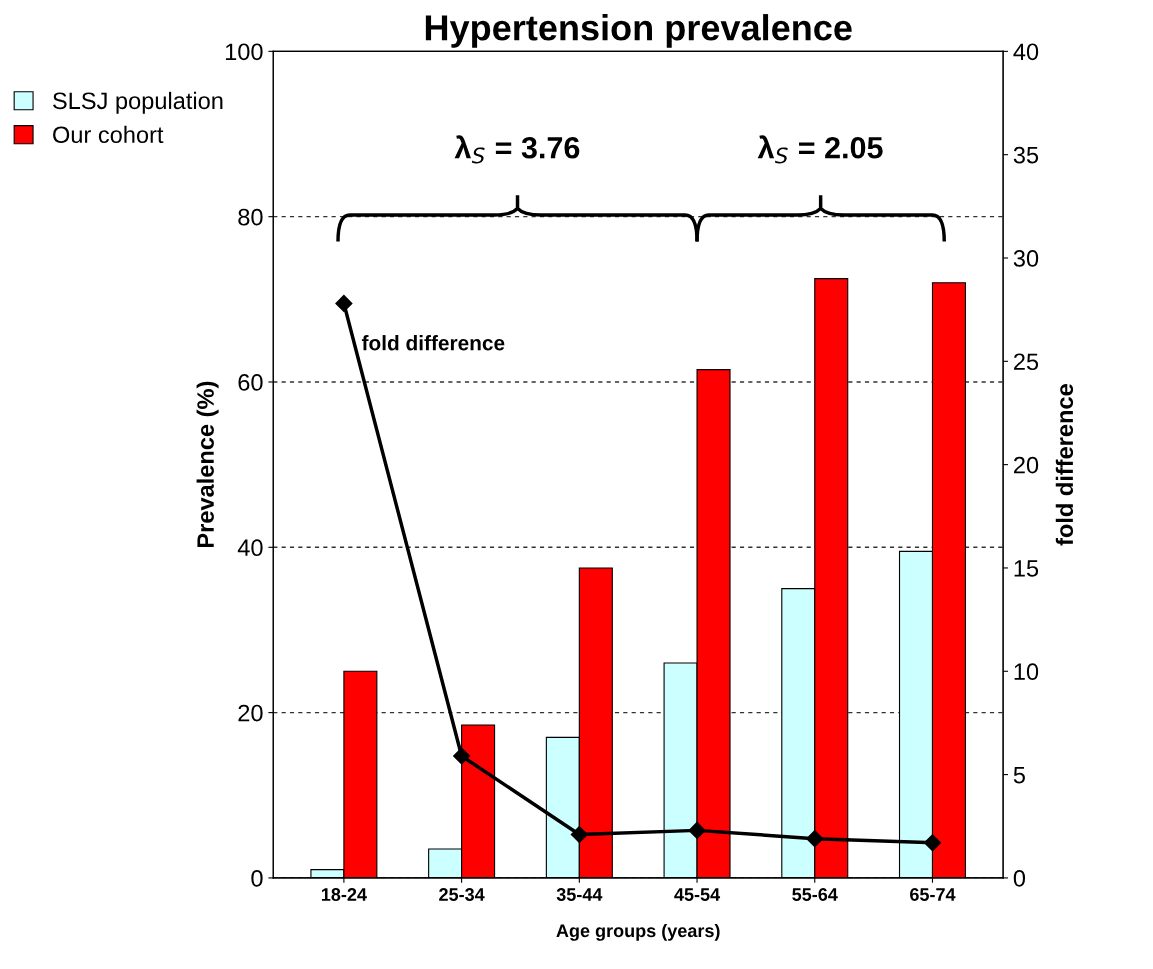 The height and width of the screenshot is (969, 1153). What do you see at coordinates (638, 31) in the screenshot?
I see `chart-title: Hypertension prevalence` at bounding box center [638, 31].